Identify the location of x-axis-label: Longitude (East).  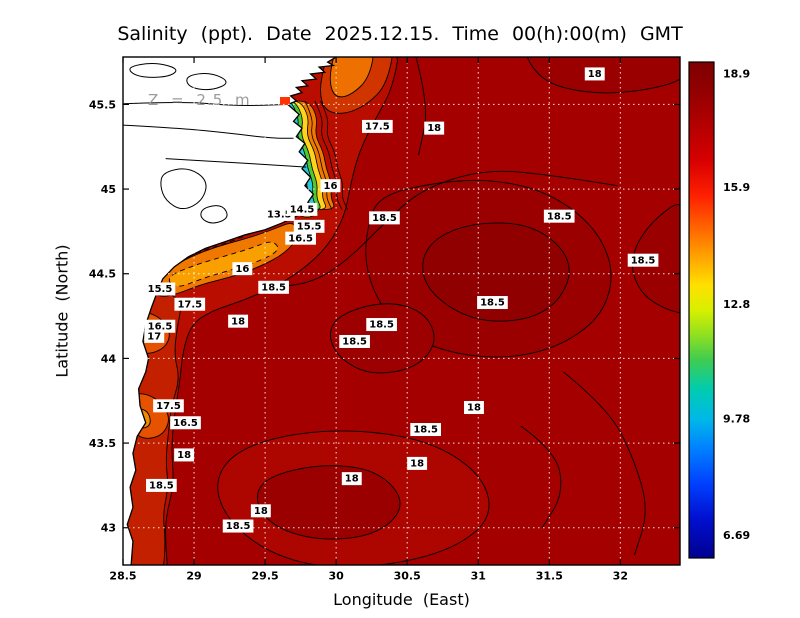
(401, 599).